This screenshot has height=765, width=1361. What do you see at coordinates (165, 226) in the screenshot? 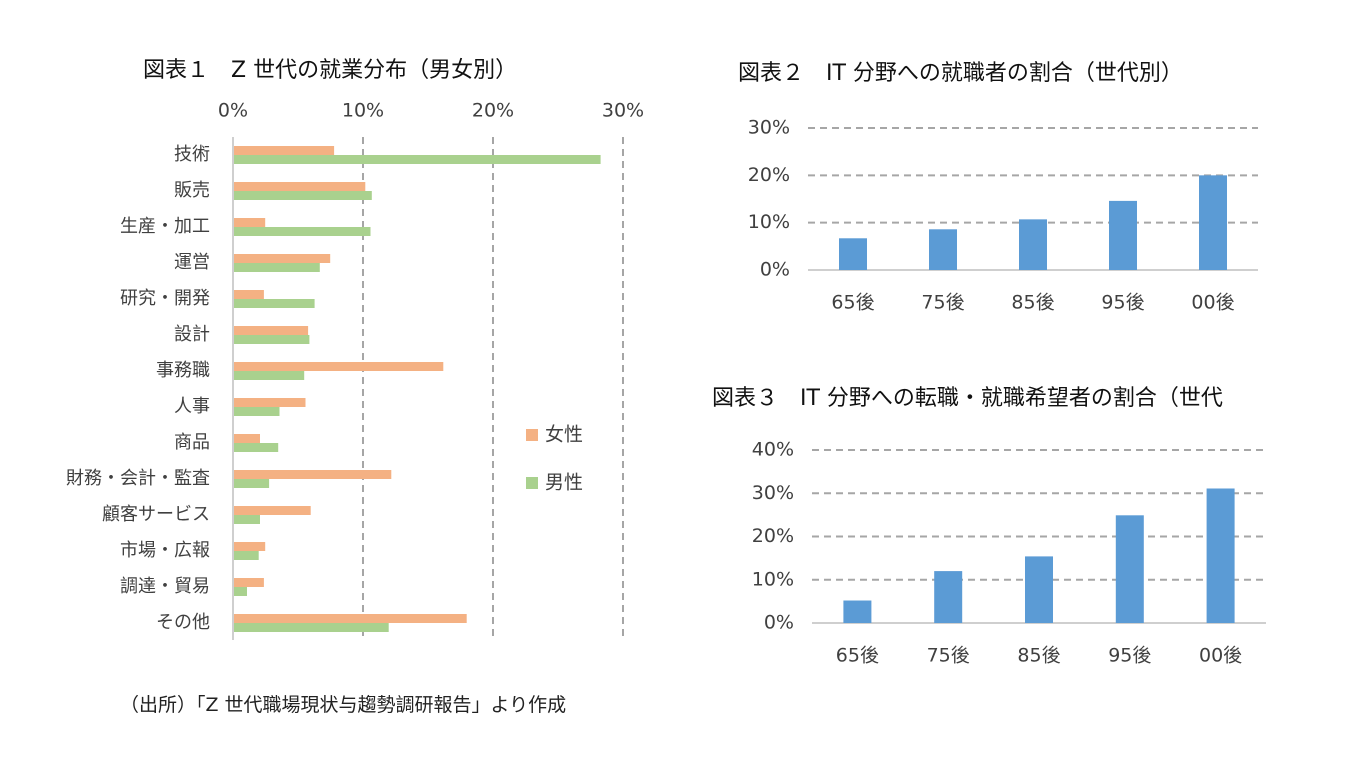
I see `chart1-category-label: 生産・加工` at bounding box center [165, 226].